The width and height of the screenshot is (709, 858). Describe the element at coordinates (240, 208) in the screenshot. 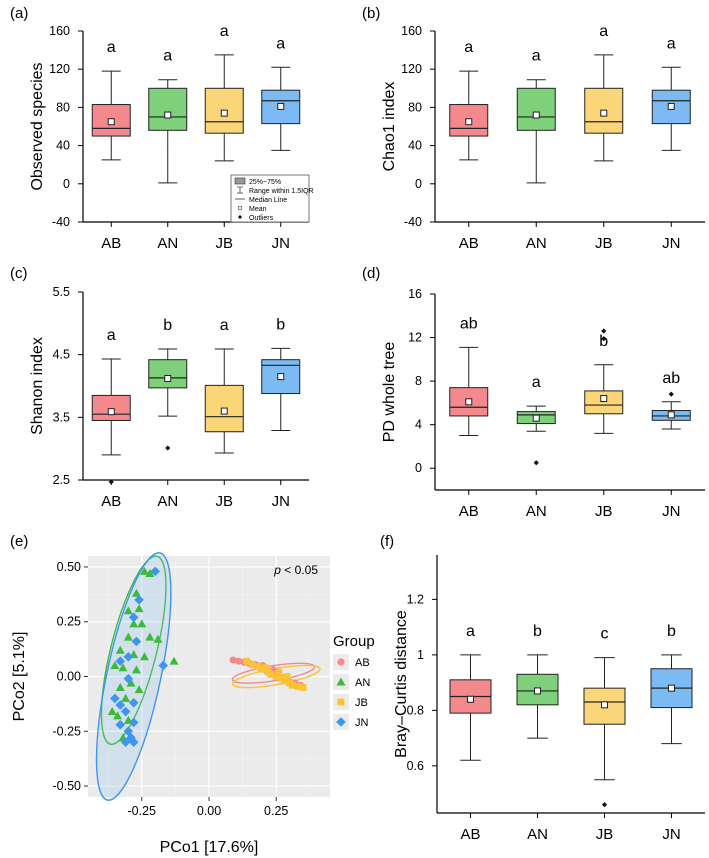

I see `legend-swatch-mean` at that location.